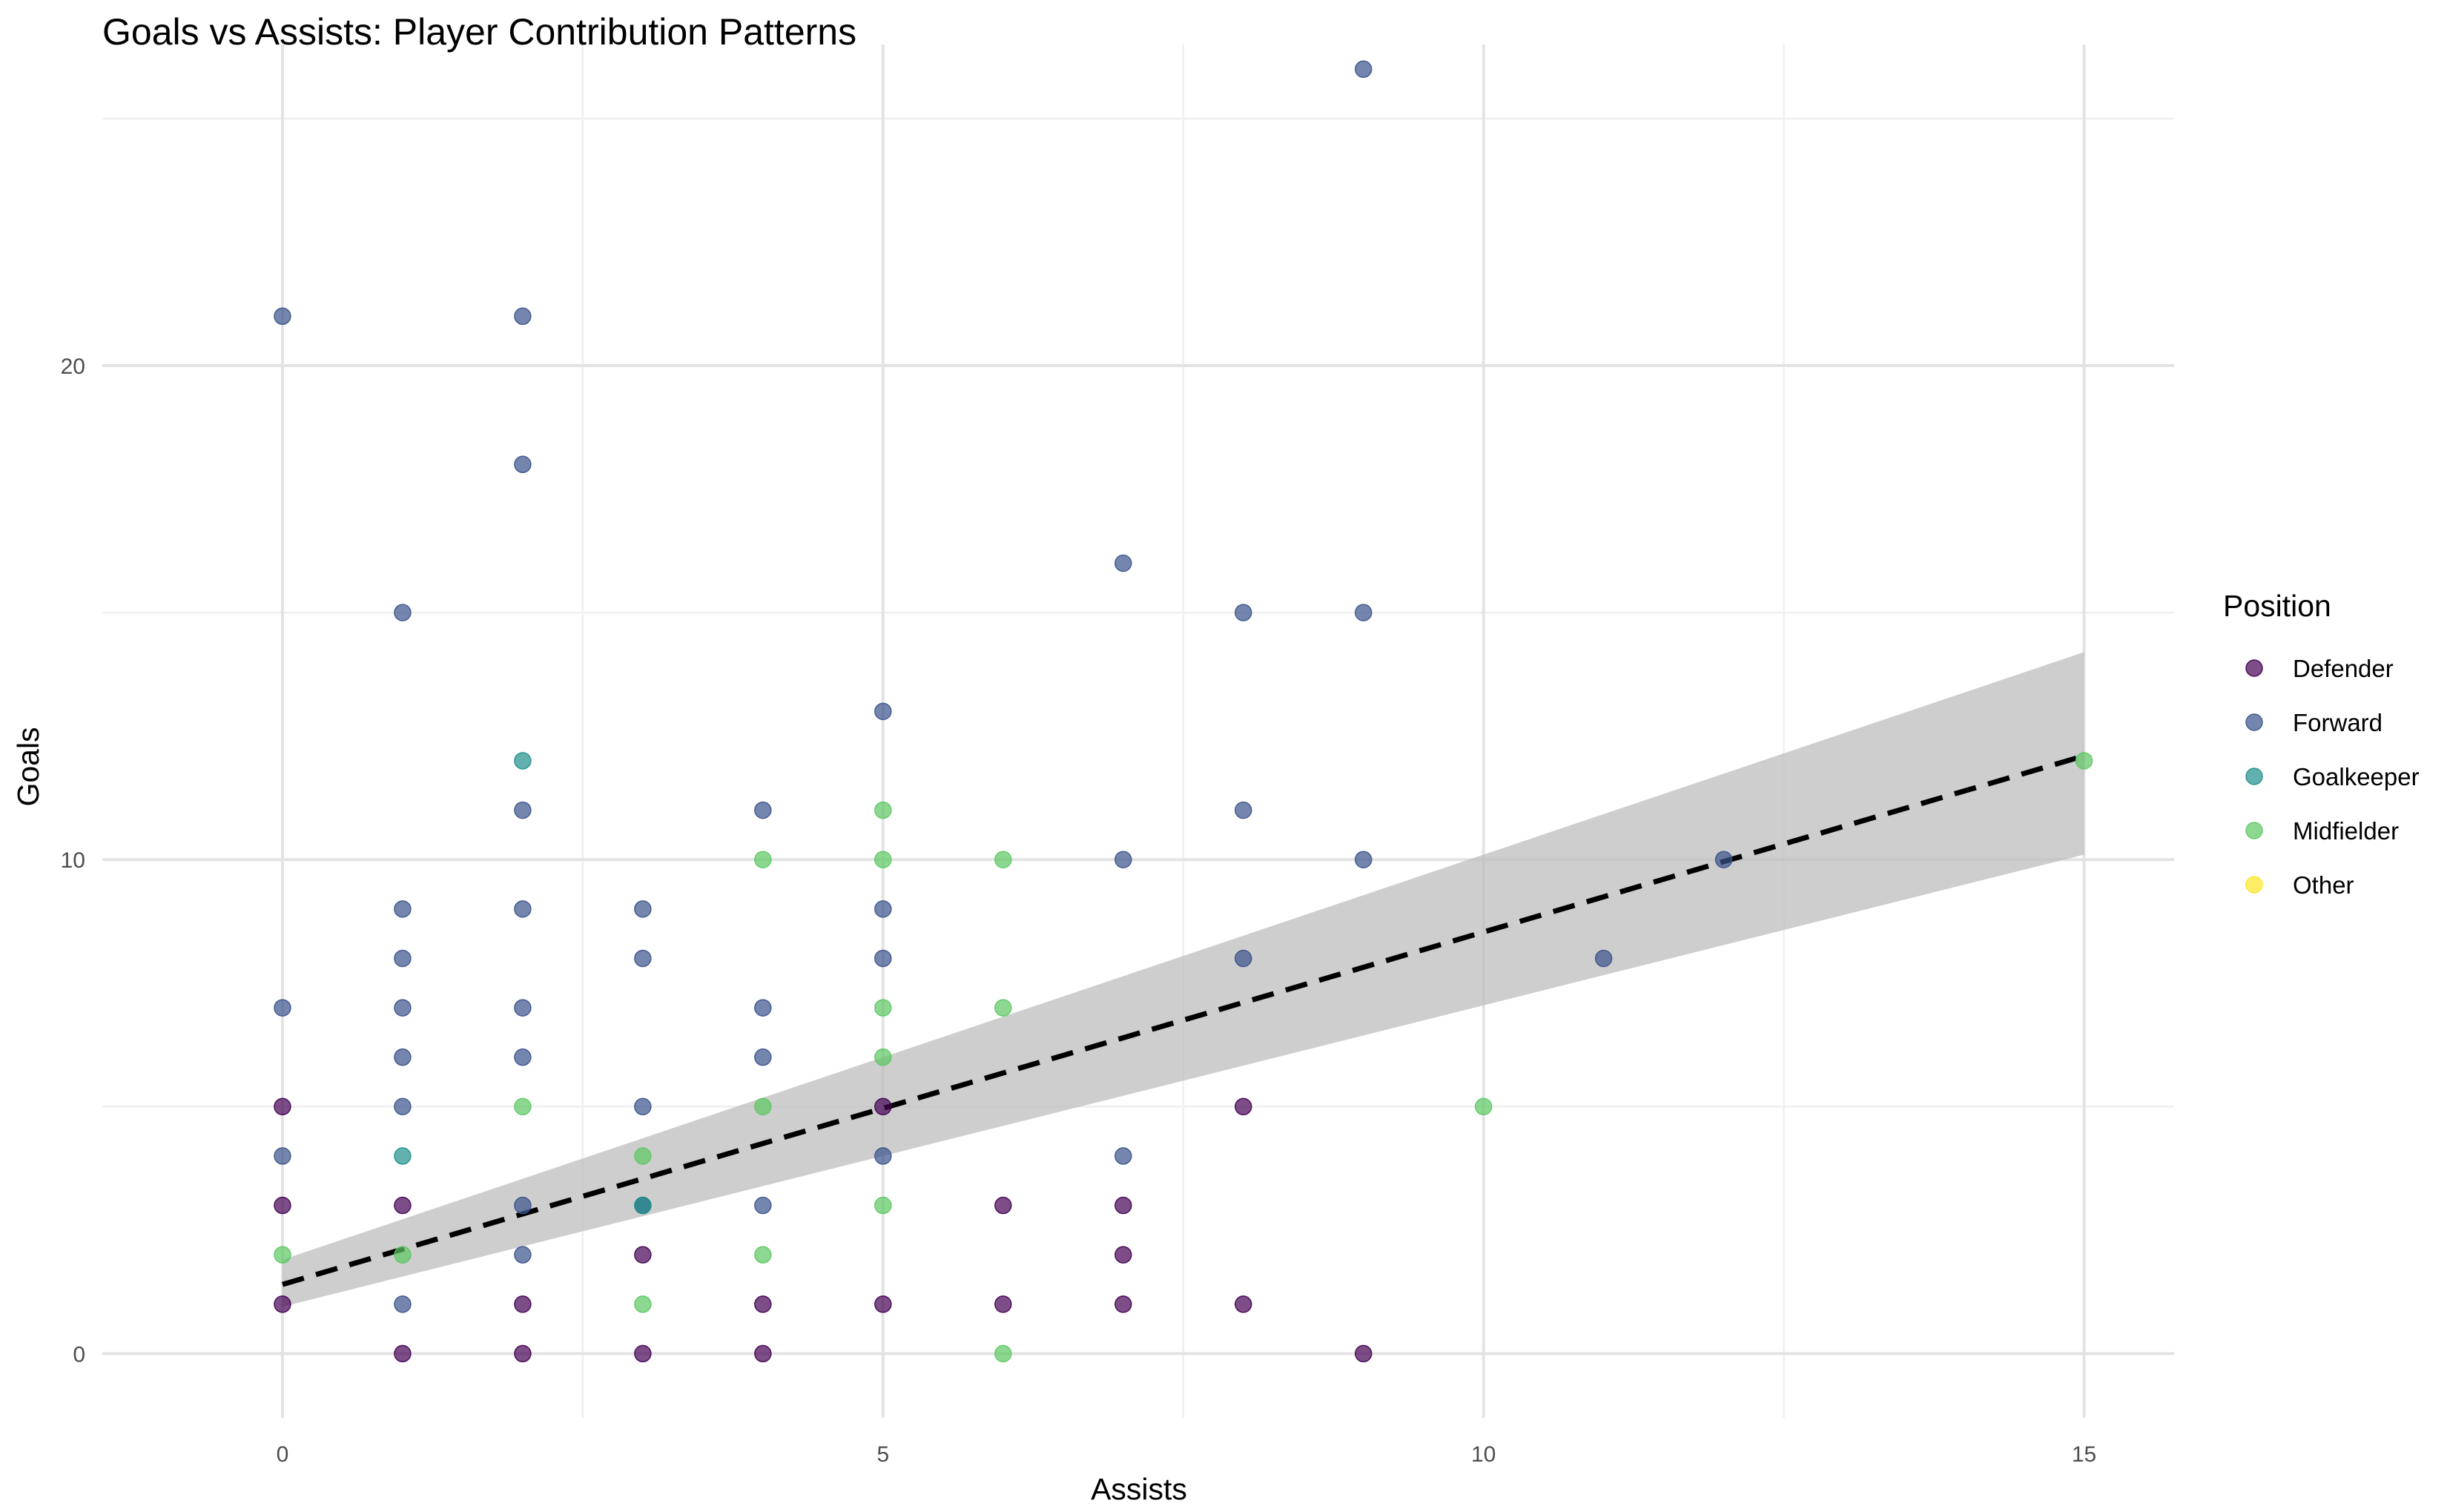 The width and height of the screenshot is (2447, 1512). What do you see at coordinates (28, 766) in the screenshot?
I see `y-axis-title: Goals` at bounding box center [28, 766].